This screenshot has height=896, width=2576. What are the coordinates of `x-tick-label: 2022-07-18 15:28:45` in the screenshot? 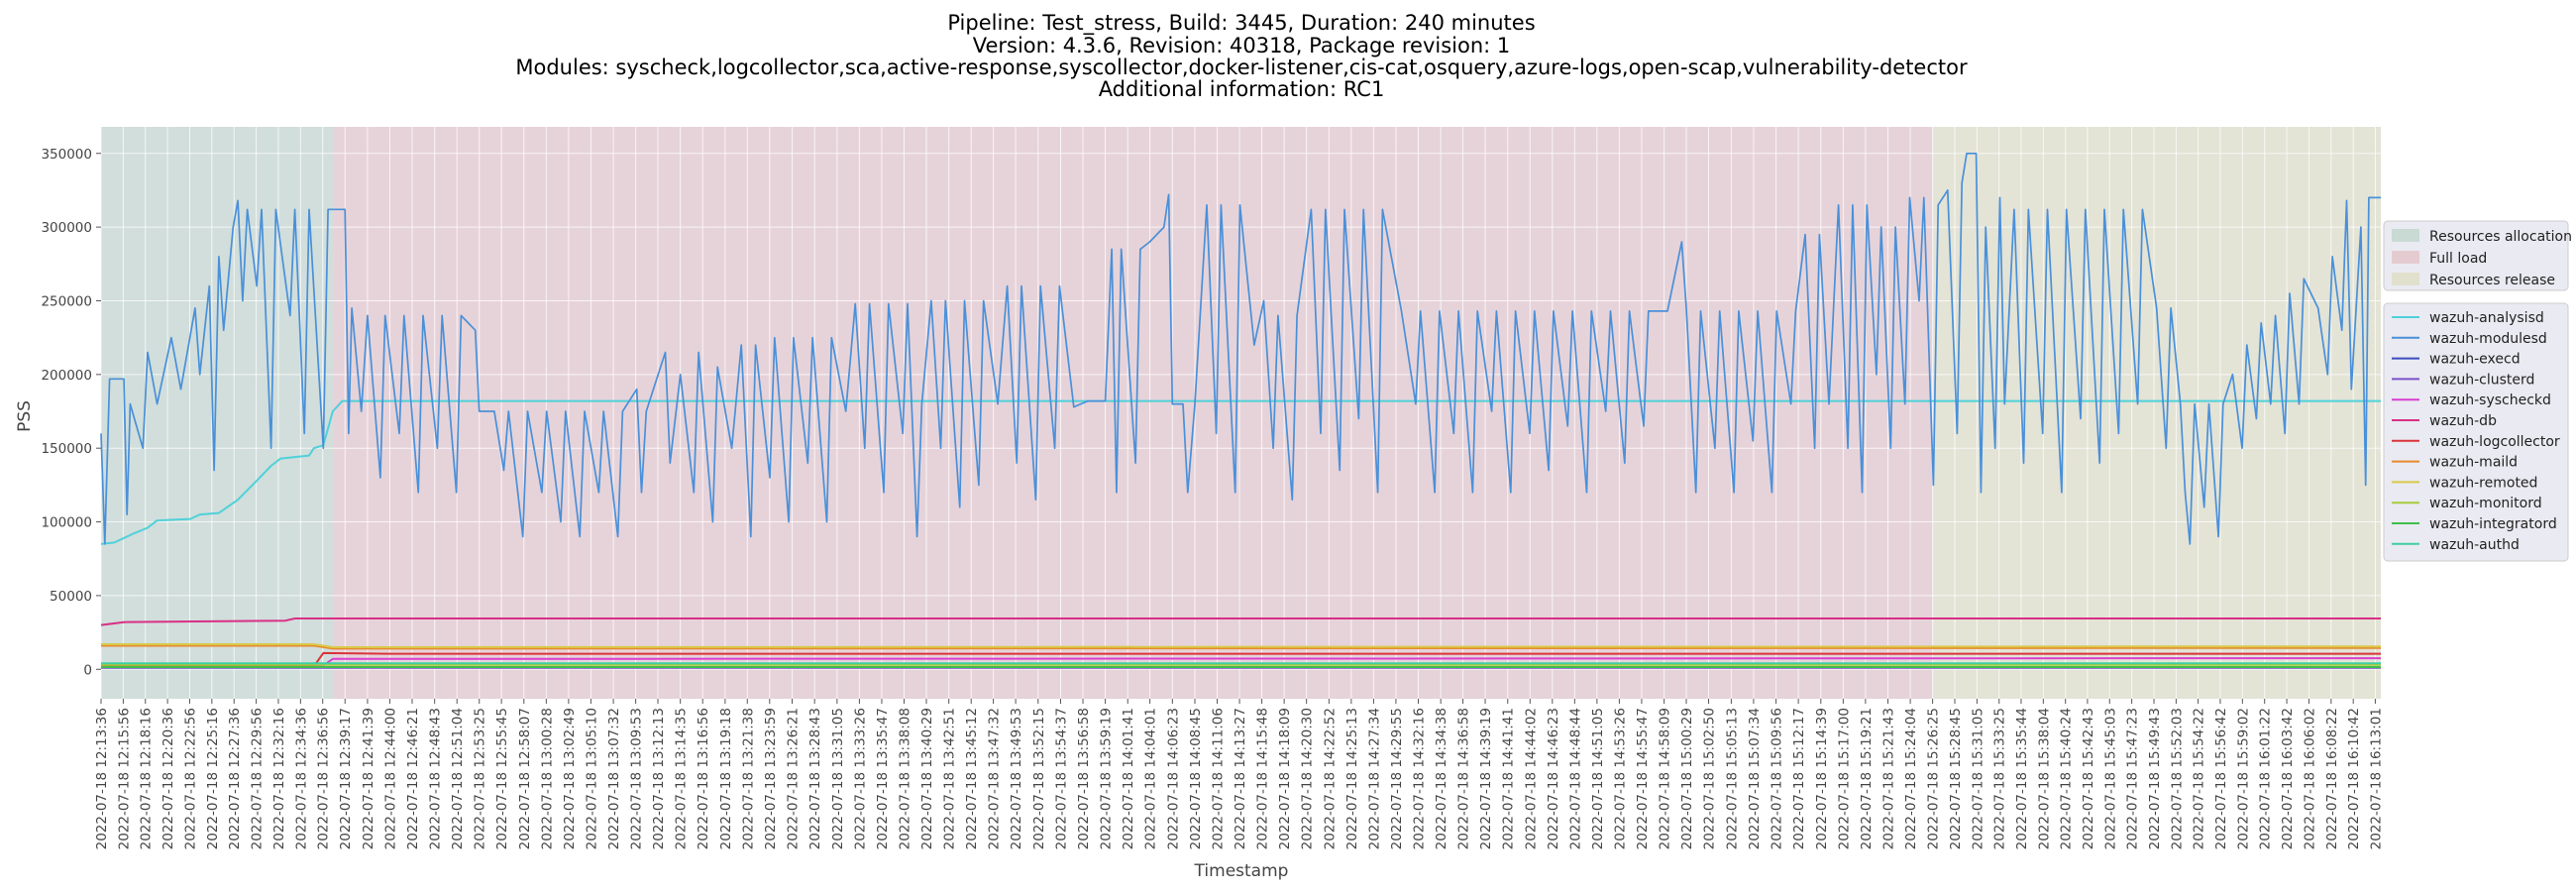 It's located at (1956, 778).